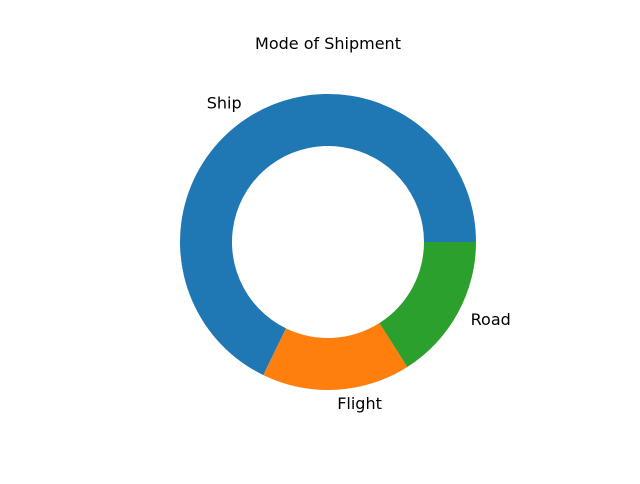  I want to click on slice-label-road: Road, so click(491, 319).